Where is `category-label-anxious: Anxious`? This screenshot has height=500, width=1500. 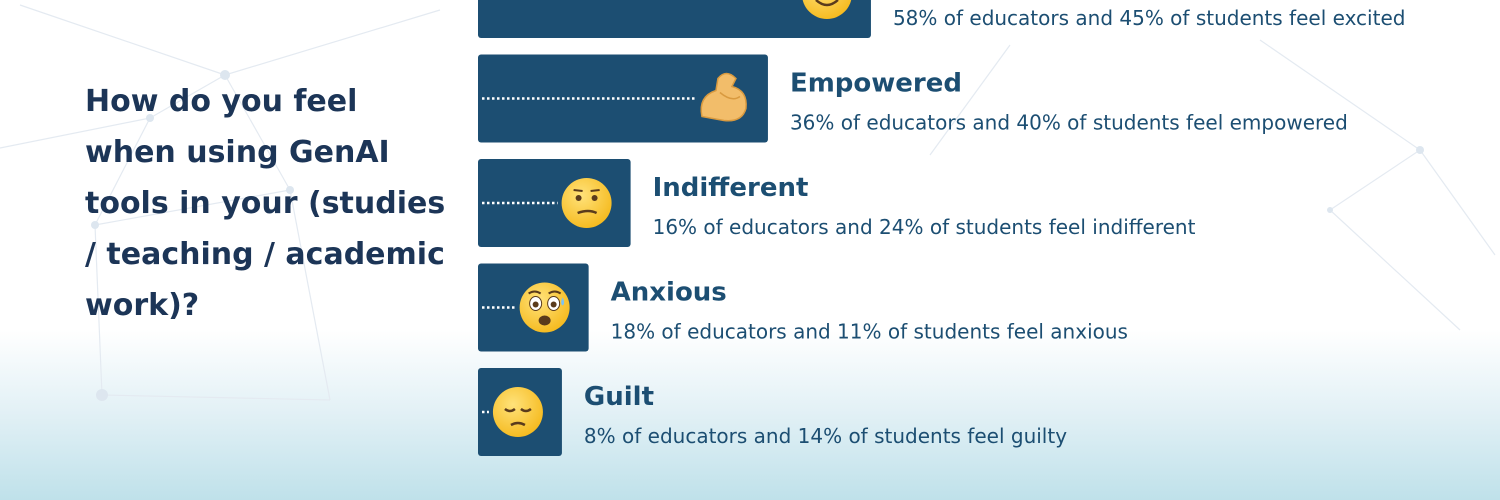 category-label-anxious: Anxious is located at coordinates (669, 293).